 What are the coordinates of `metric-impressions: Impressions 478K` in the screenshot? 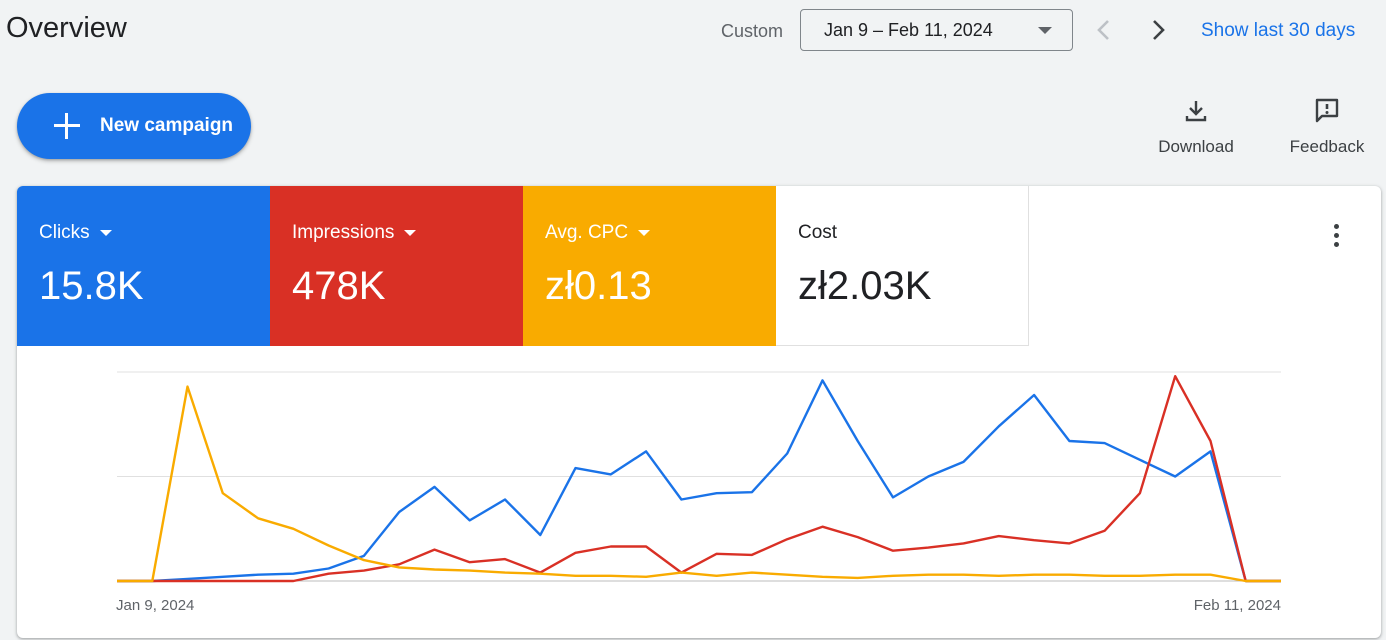 It's located at (396, 266).